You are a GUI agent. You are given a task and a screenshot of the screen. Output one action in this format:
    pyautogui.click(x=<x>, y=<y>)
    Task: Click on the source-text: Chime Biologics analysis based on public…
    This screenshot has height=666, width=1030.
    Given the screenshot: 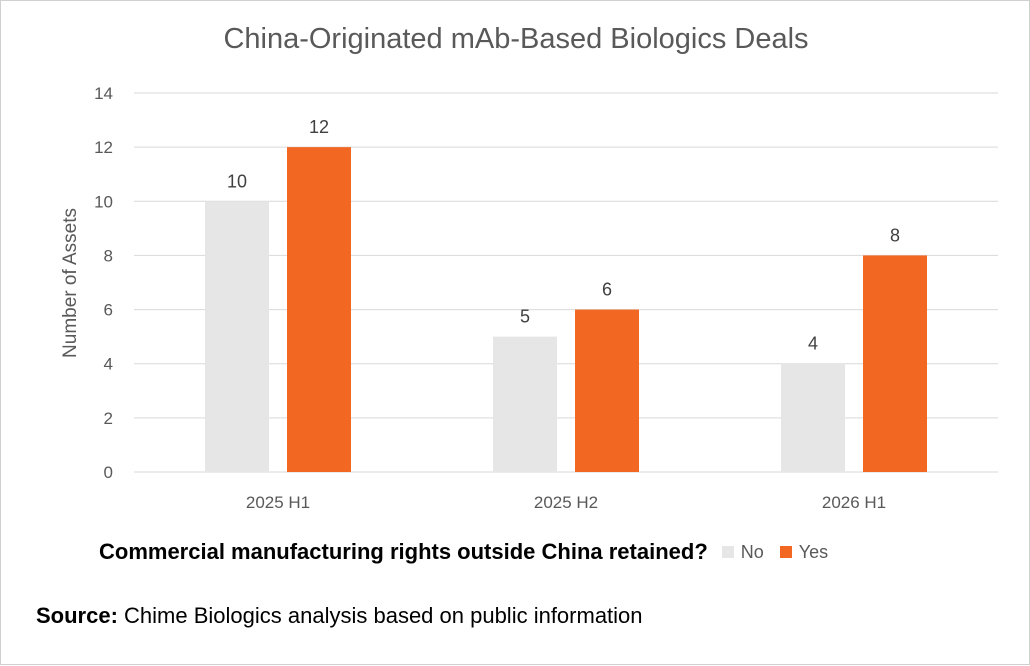 What is the action you would take?
    pyautogui.click(x=380, y=615)
    